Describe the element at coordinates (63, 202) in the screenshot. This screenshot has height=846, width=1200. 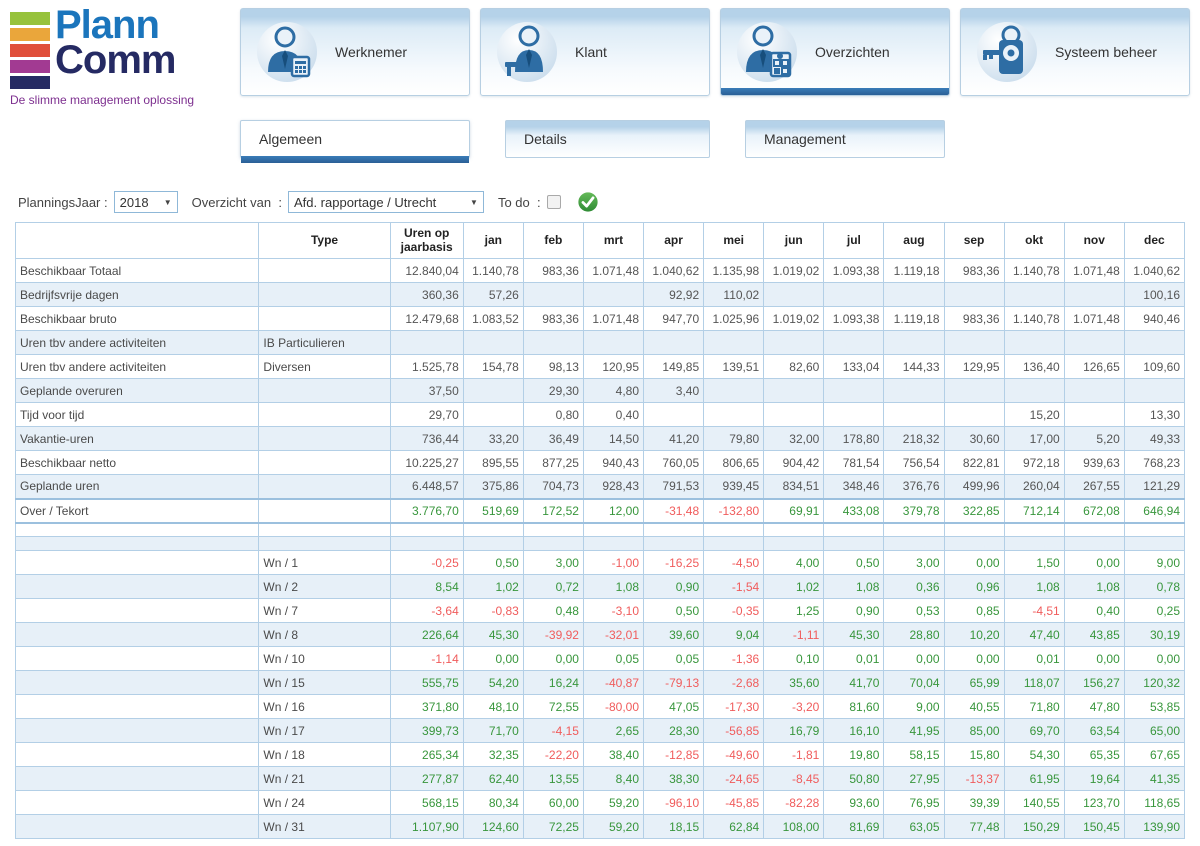
I see `planningsjaar-label: PlanningsJaar :` at that location.